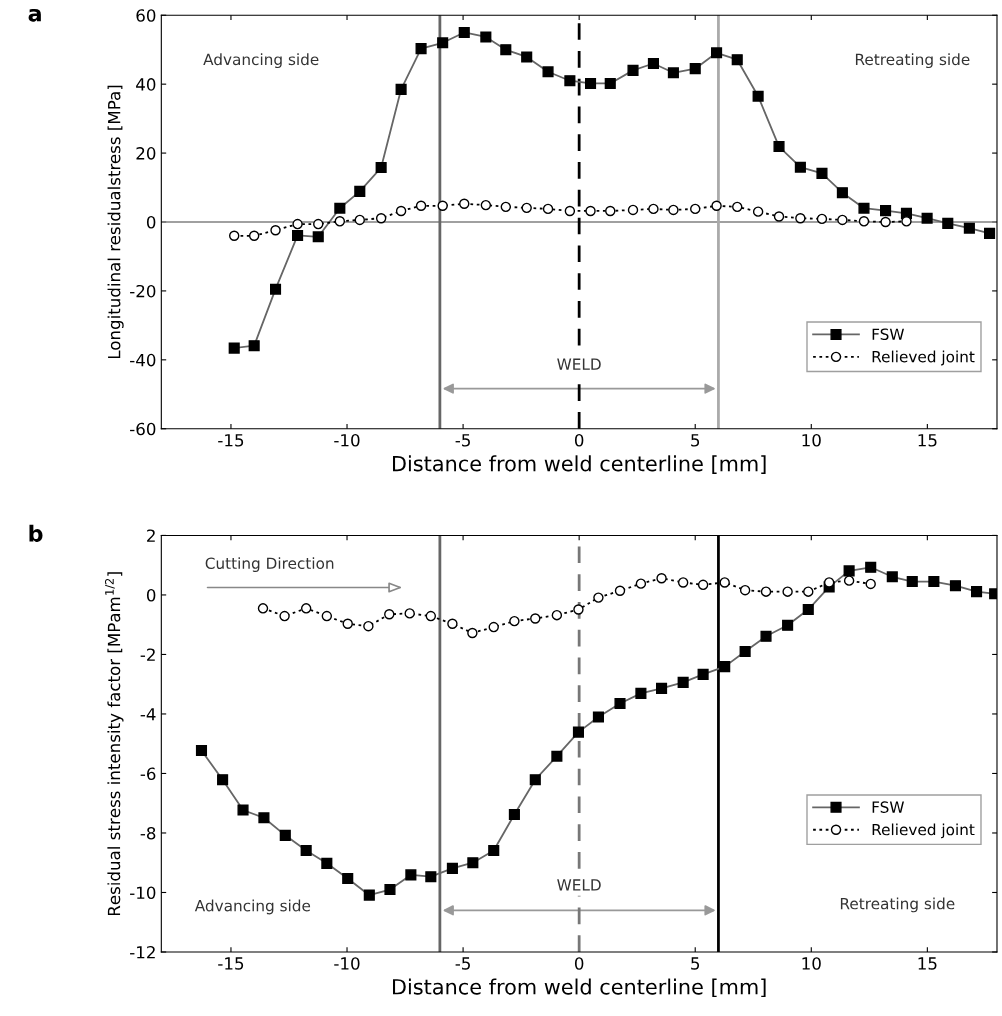  What do you see at coordinates (151, 595) in the screenshot?
I see `y-tick-label: 0` at bounding box center [151, 595].